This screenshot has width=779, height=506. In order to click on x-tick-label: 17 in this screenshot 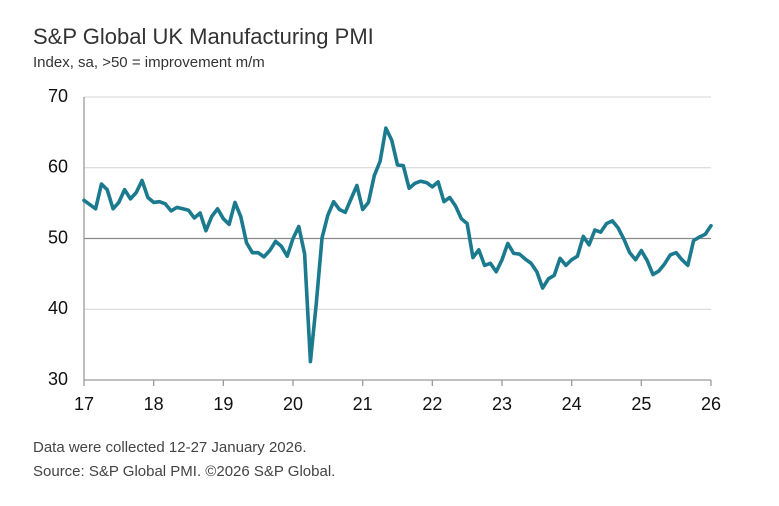, I will do `click(84, 404)`.